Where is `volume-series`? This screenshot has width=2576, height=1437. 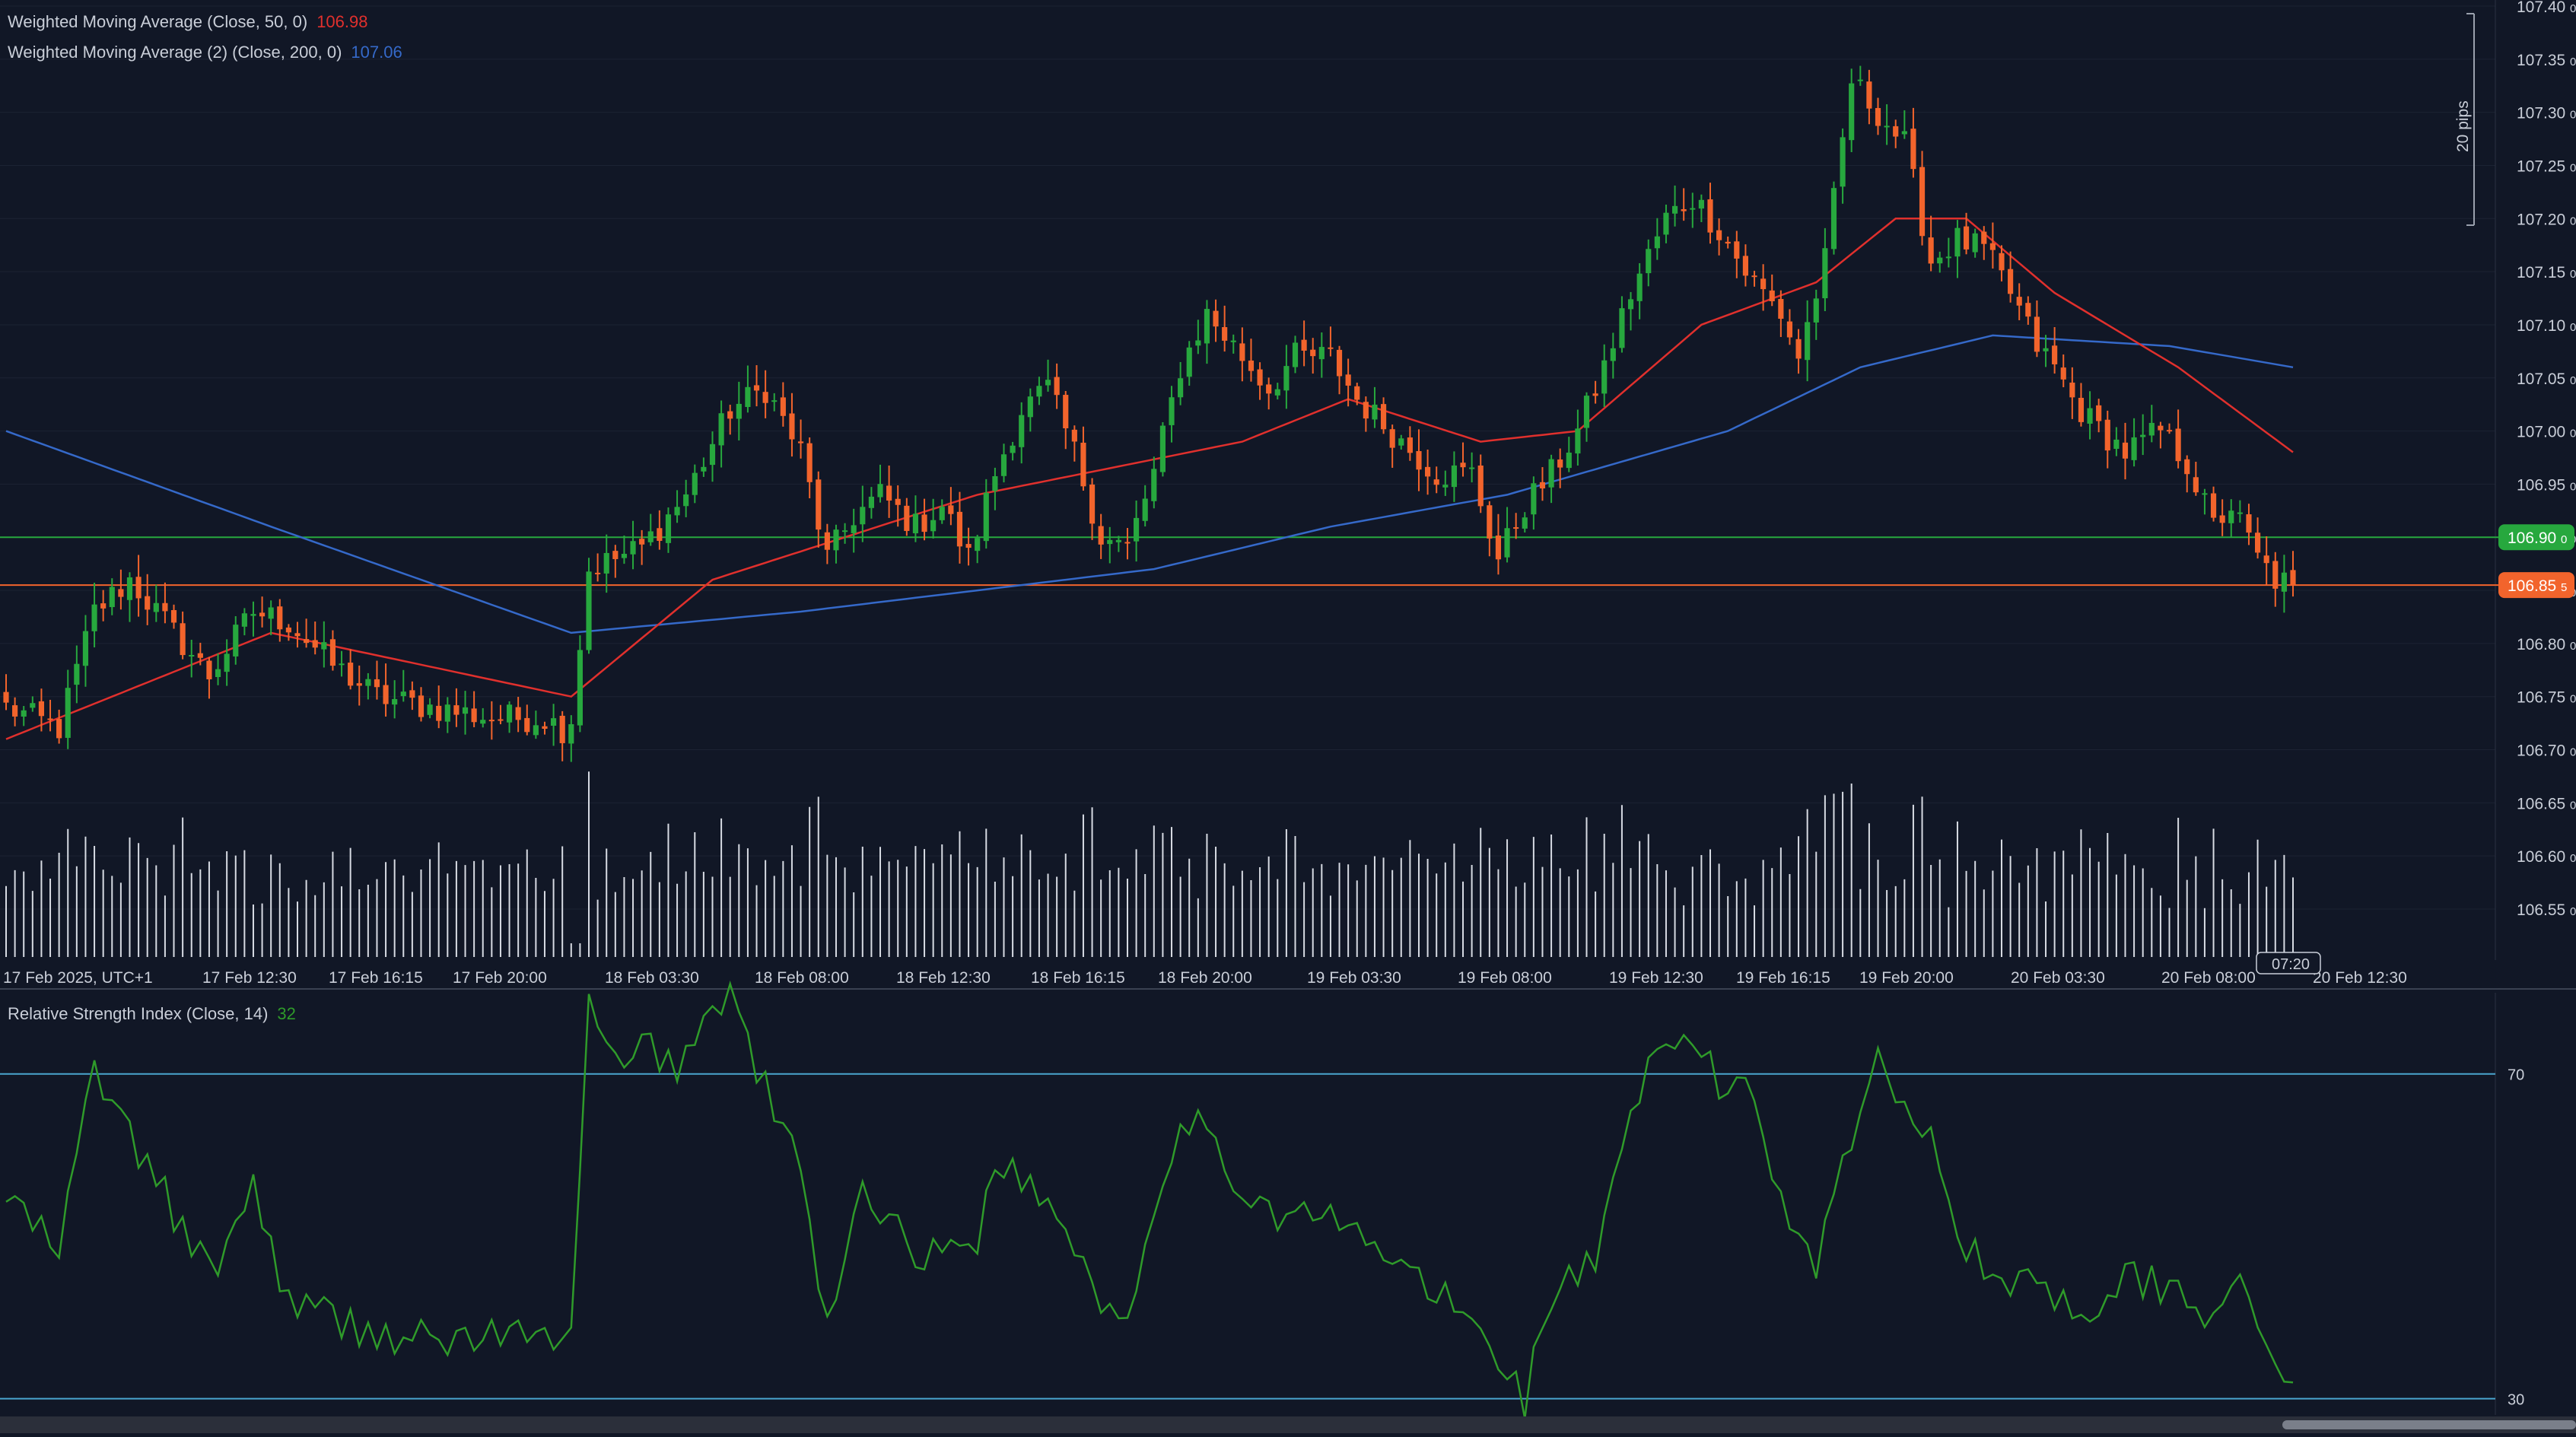 volume-series is located at coordinates (1149, 864).